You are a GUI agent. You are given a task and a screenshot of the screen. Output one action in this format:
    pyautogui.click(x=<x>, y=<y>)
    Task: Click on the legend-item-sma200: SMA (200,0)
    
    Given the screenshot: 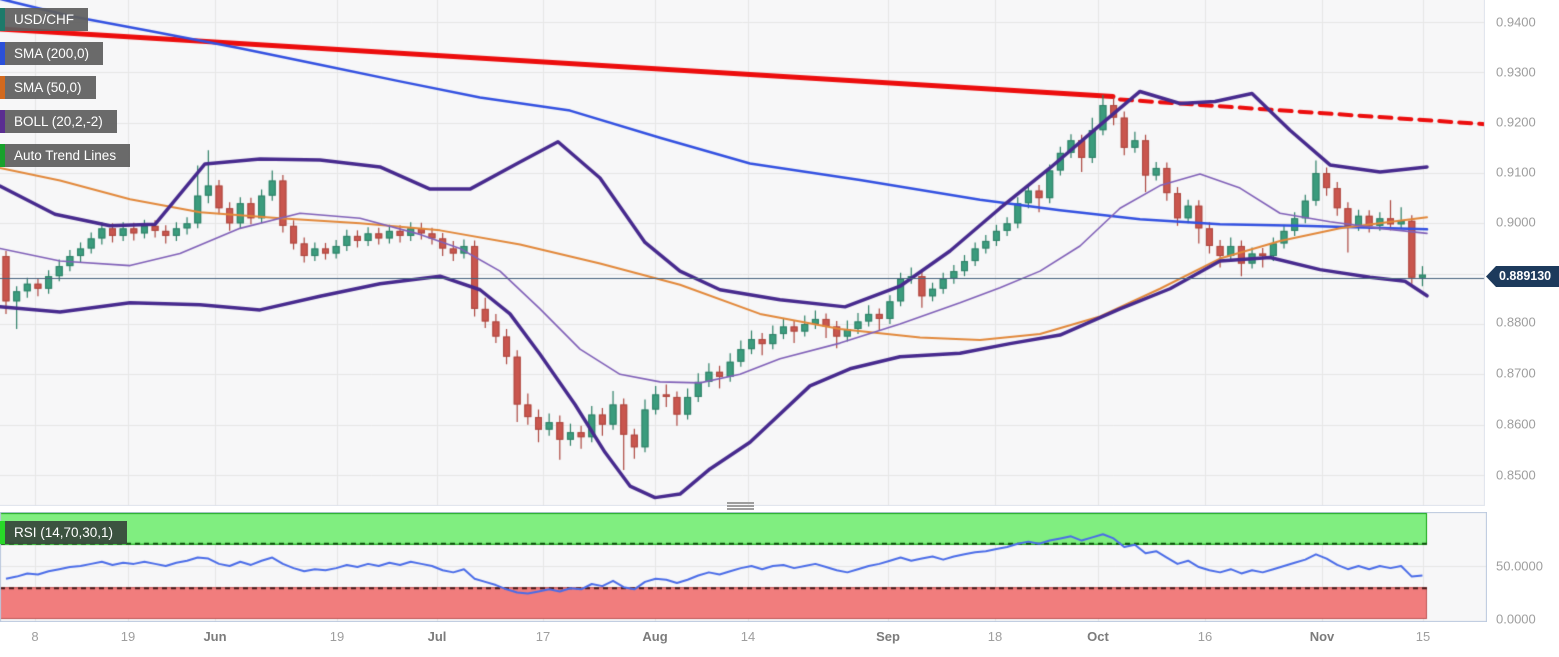 What is the action you would take?
    pyautogui.click(x=52, y=53)
    